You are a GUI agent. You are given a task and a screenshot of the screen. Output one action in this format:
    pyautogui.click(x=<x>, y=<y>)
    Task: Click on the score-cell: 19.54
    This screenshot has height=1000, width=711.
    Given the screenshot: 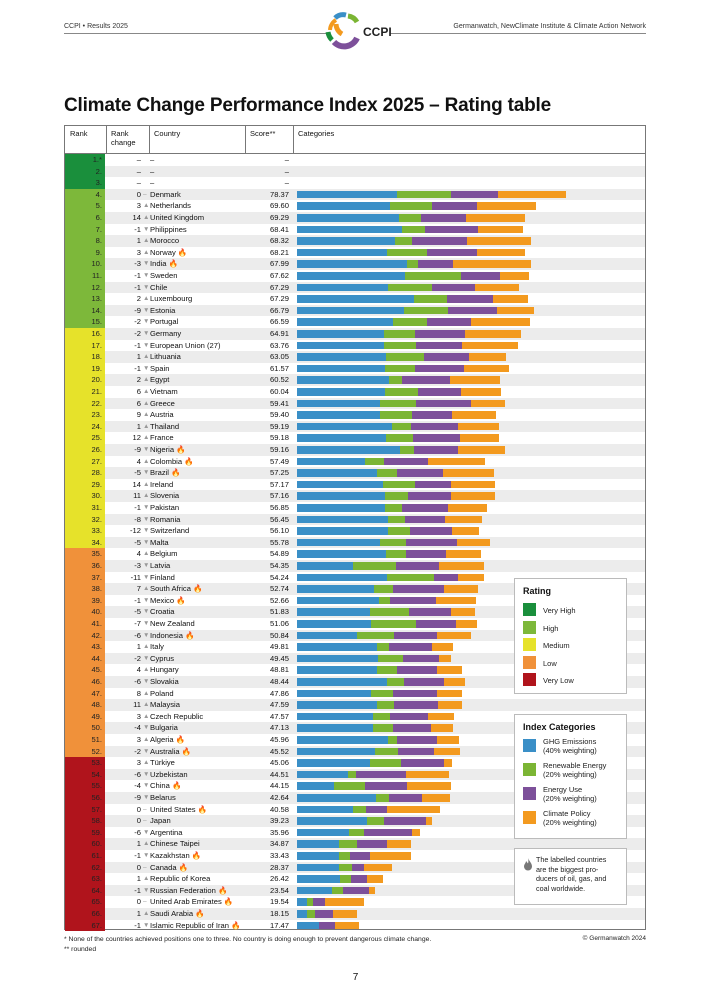 What is the action you would take?
    pyautogui.click(x=279, y=902)
    